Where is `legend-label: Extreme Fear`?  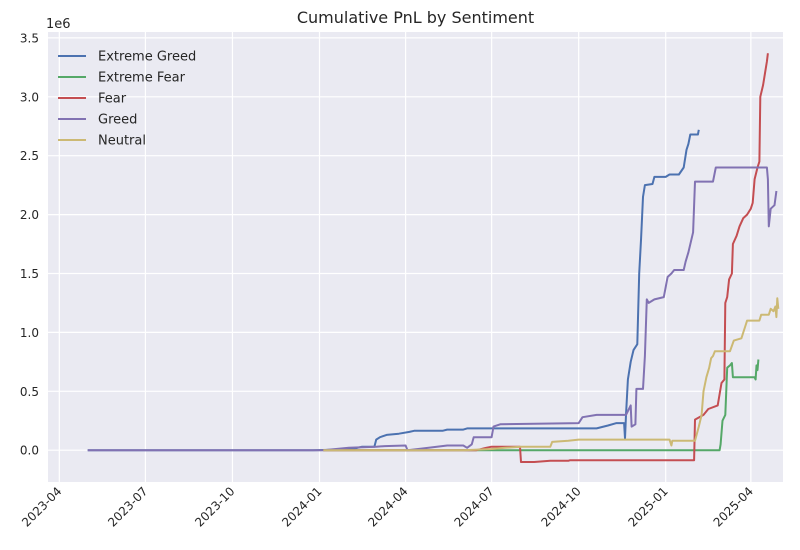
legend-label: Extreme Fear is located at coordinates (142, 78).